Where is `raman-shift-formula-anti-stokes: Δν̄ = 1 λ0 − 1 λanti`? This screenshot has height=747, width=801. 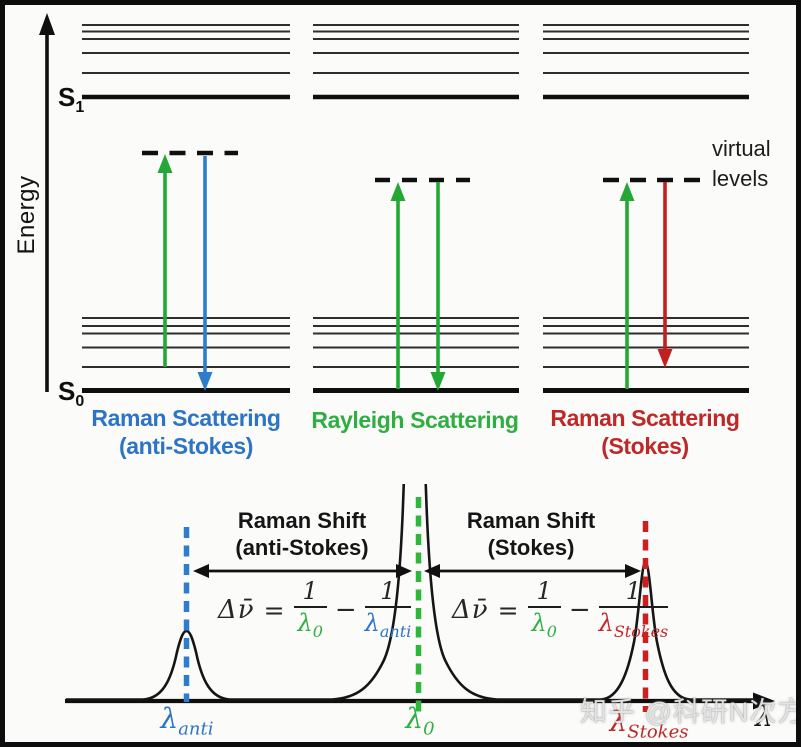
raman-shift-formula-anti-stokes: Δν̄ = 1 λ0 − 1 λanti is located at coordinates (315, 610).